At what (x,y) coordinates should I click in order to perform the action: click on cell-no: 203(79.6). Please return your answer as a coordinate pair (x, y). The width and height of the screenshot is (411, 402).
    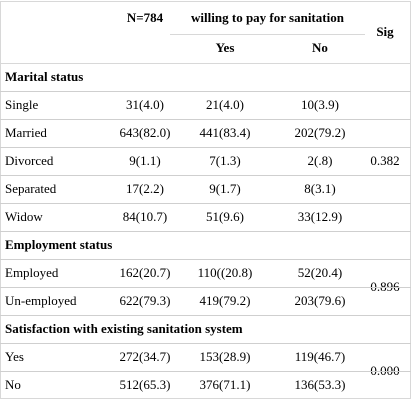
    Looking at the image, I should click on (320, 300).